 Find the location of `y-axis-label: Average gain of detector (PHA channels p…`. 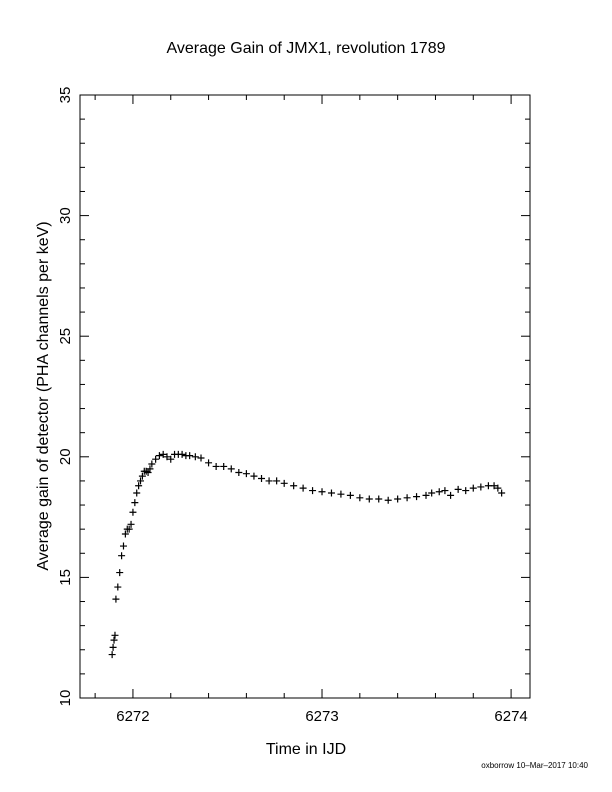

y-axis-label: Average gain of detector (PHA channels p… is located at coordinates (43, 395).